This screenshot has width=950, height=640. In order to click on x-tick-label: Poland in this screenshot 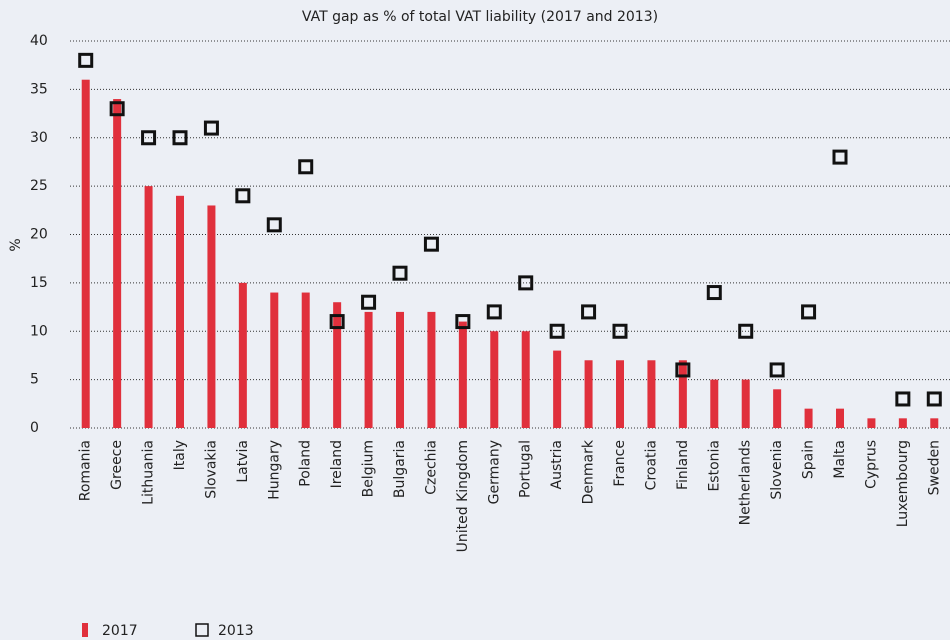, I will do `click(306, 463)`.